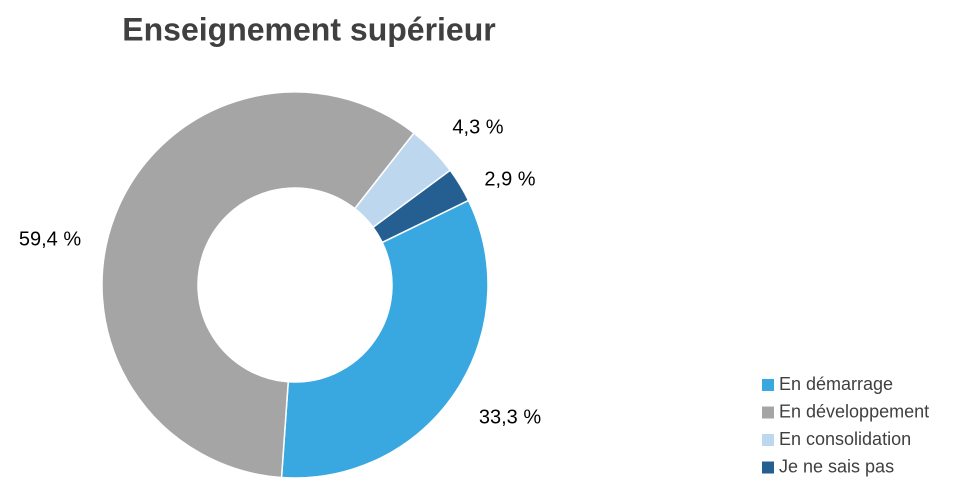  Describe the element at coordinates (854, 411) in the screenshot. I see `legend-label: En développement` at that location.